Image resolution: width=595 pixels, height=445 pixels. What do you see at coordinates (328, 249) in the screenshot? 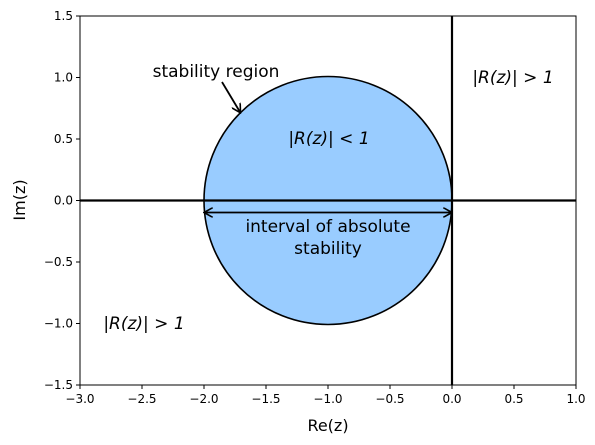
I see `annotation-interval-line2: stability` at bounding box center [328, 249].